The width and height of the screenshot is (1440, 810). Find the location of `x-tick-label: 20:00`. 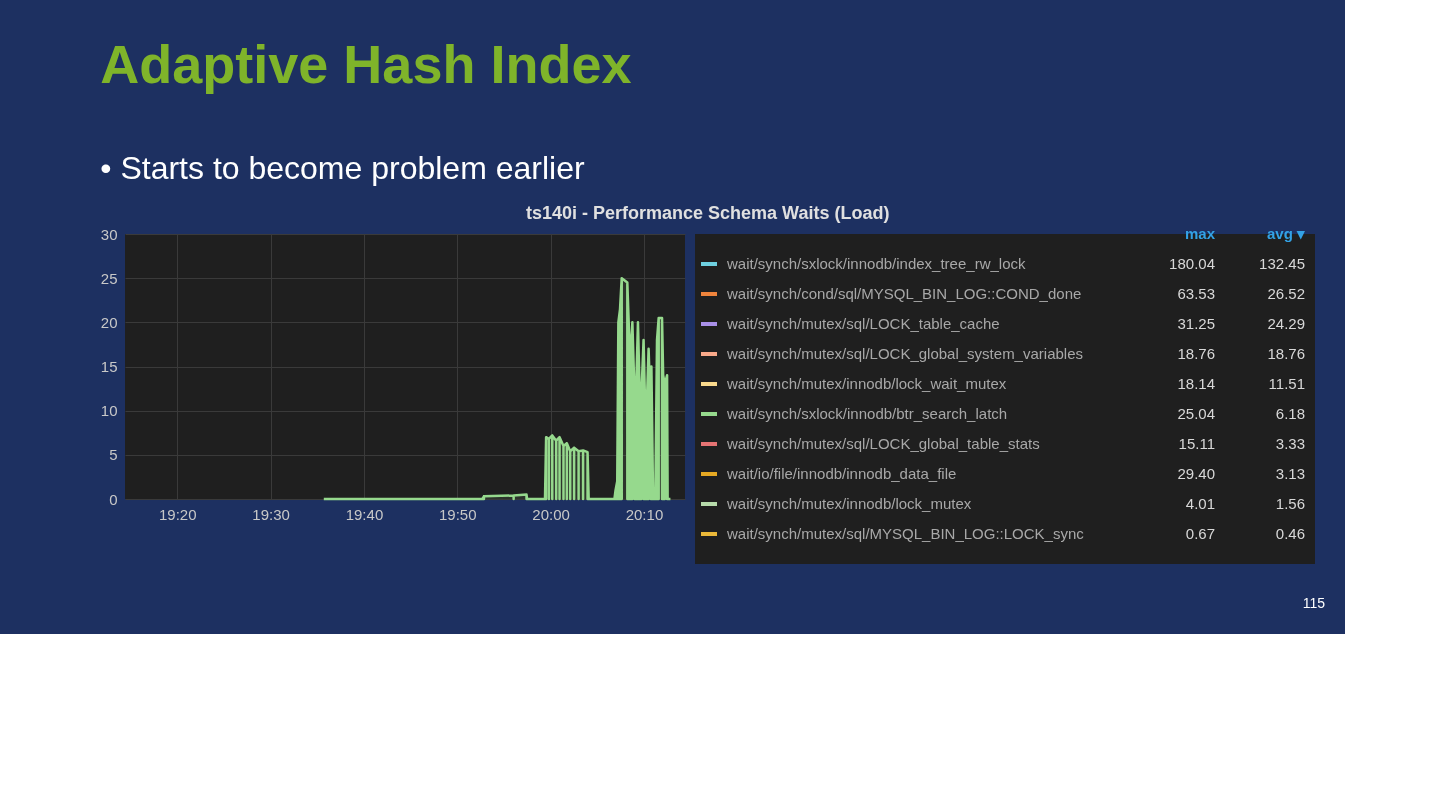

x-tick-label: 20:00 is located at coordinates (551, 514).